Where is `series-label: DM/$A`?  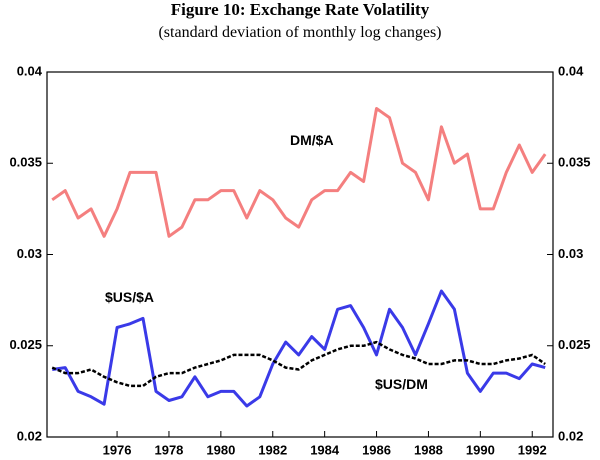
series-label: DM/$A is located at coordinates (312, 140).